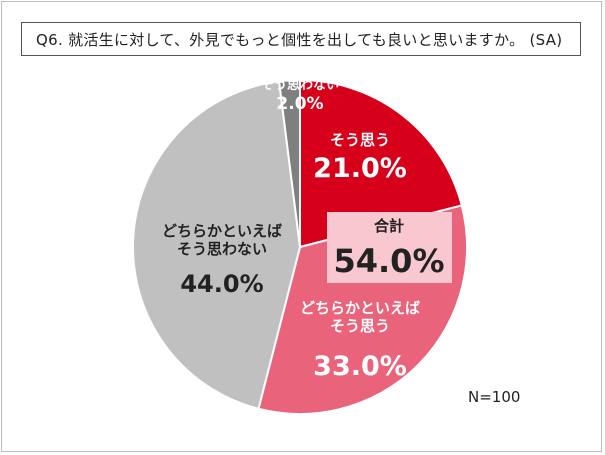 This screenshot has height=455, width=605. I want to click on slice-2-name-line-2: そう思う, so click(360, 326).